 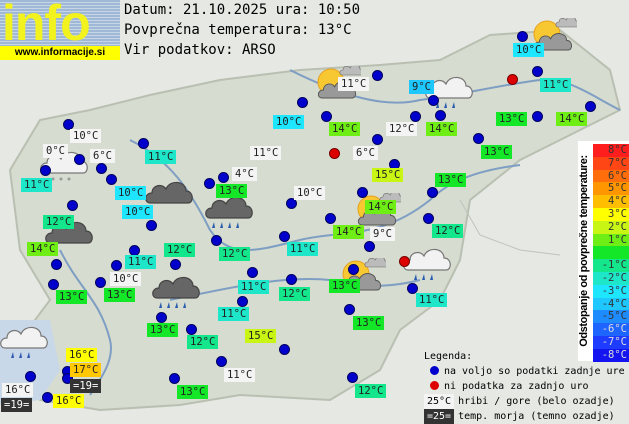 I want to click on station-temperature: 4°C, so click(x=244, y=174).